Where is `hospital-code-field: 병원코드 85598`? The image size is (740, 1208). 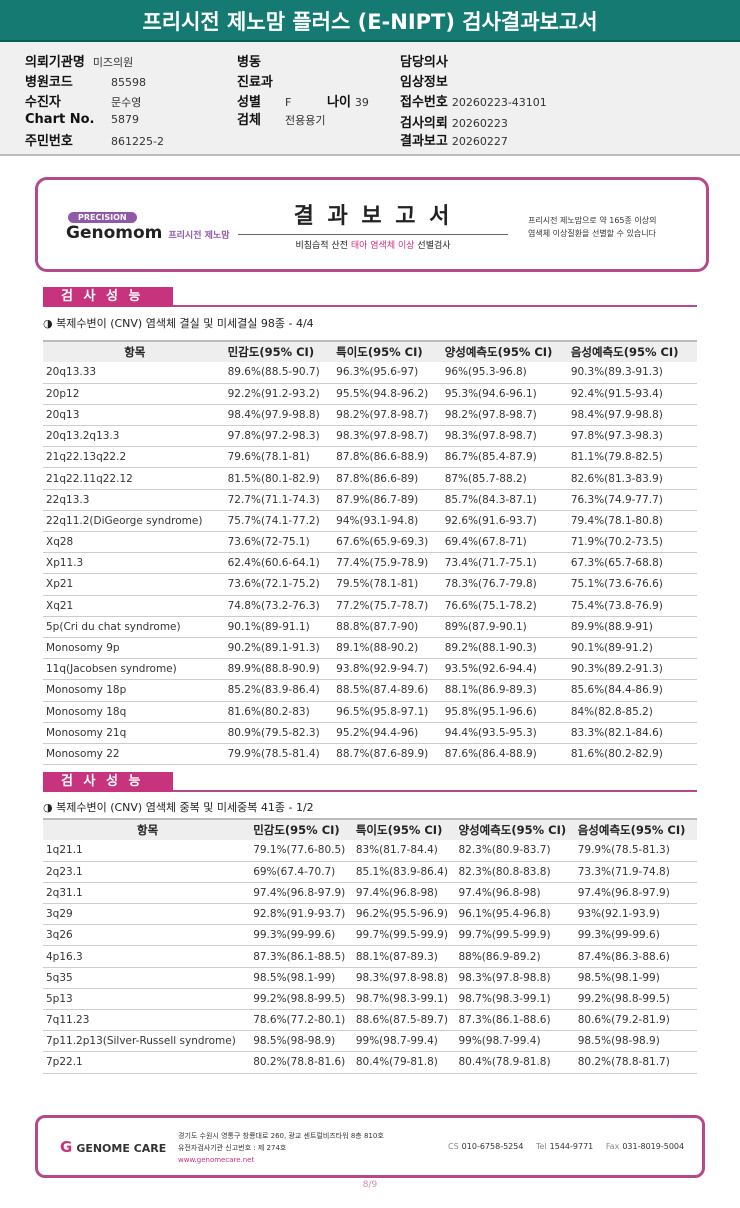 hospital-code-field: 병원코드 85598 is located at coordinates (85, 82).